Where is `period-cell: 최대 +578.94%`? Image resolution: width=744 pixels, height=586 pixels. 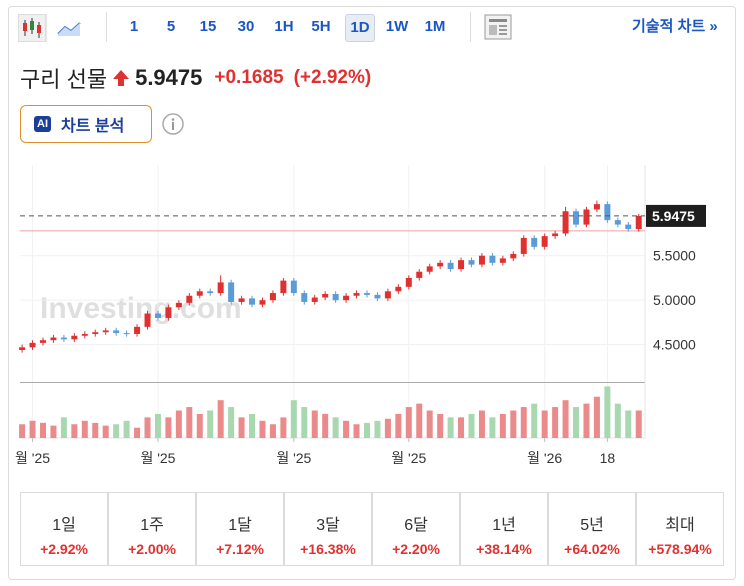 period-cell: 최대 +578.94% is located at coordinates (680, 529).